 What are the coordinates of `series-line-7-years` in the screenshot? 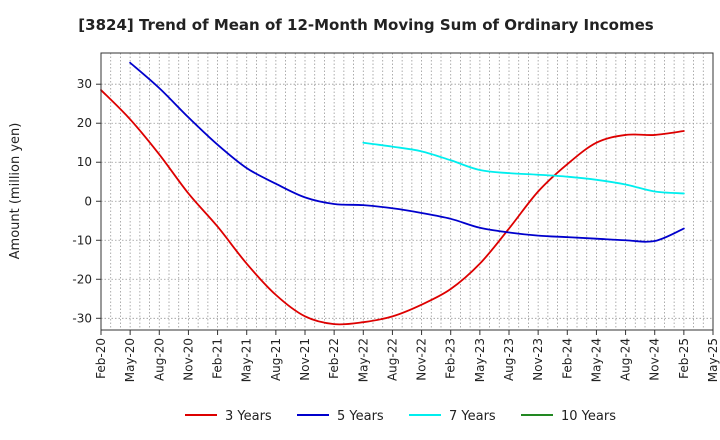 It's located at (523, 168).